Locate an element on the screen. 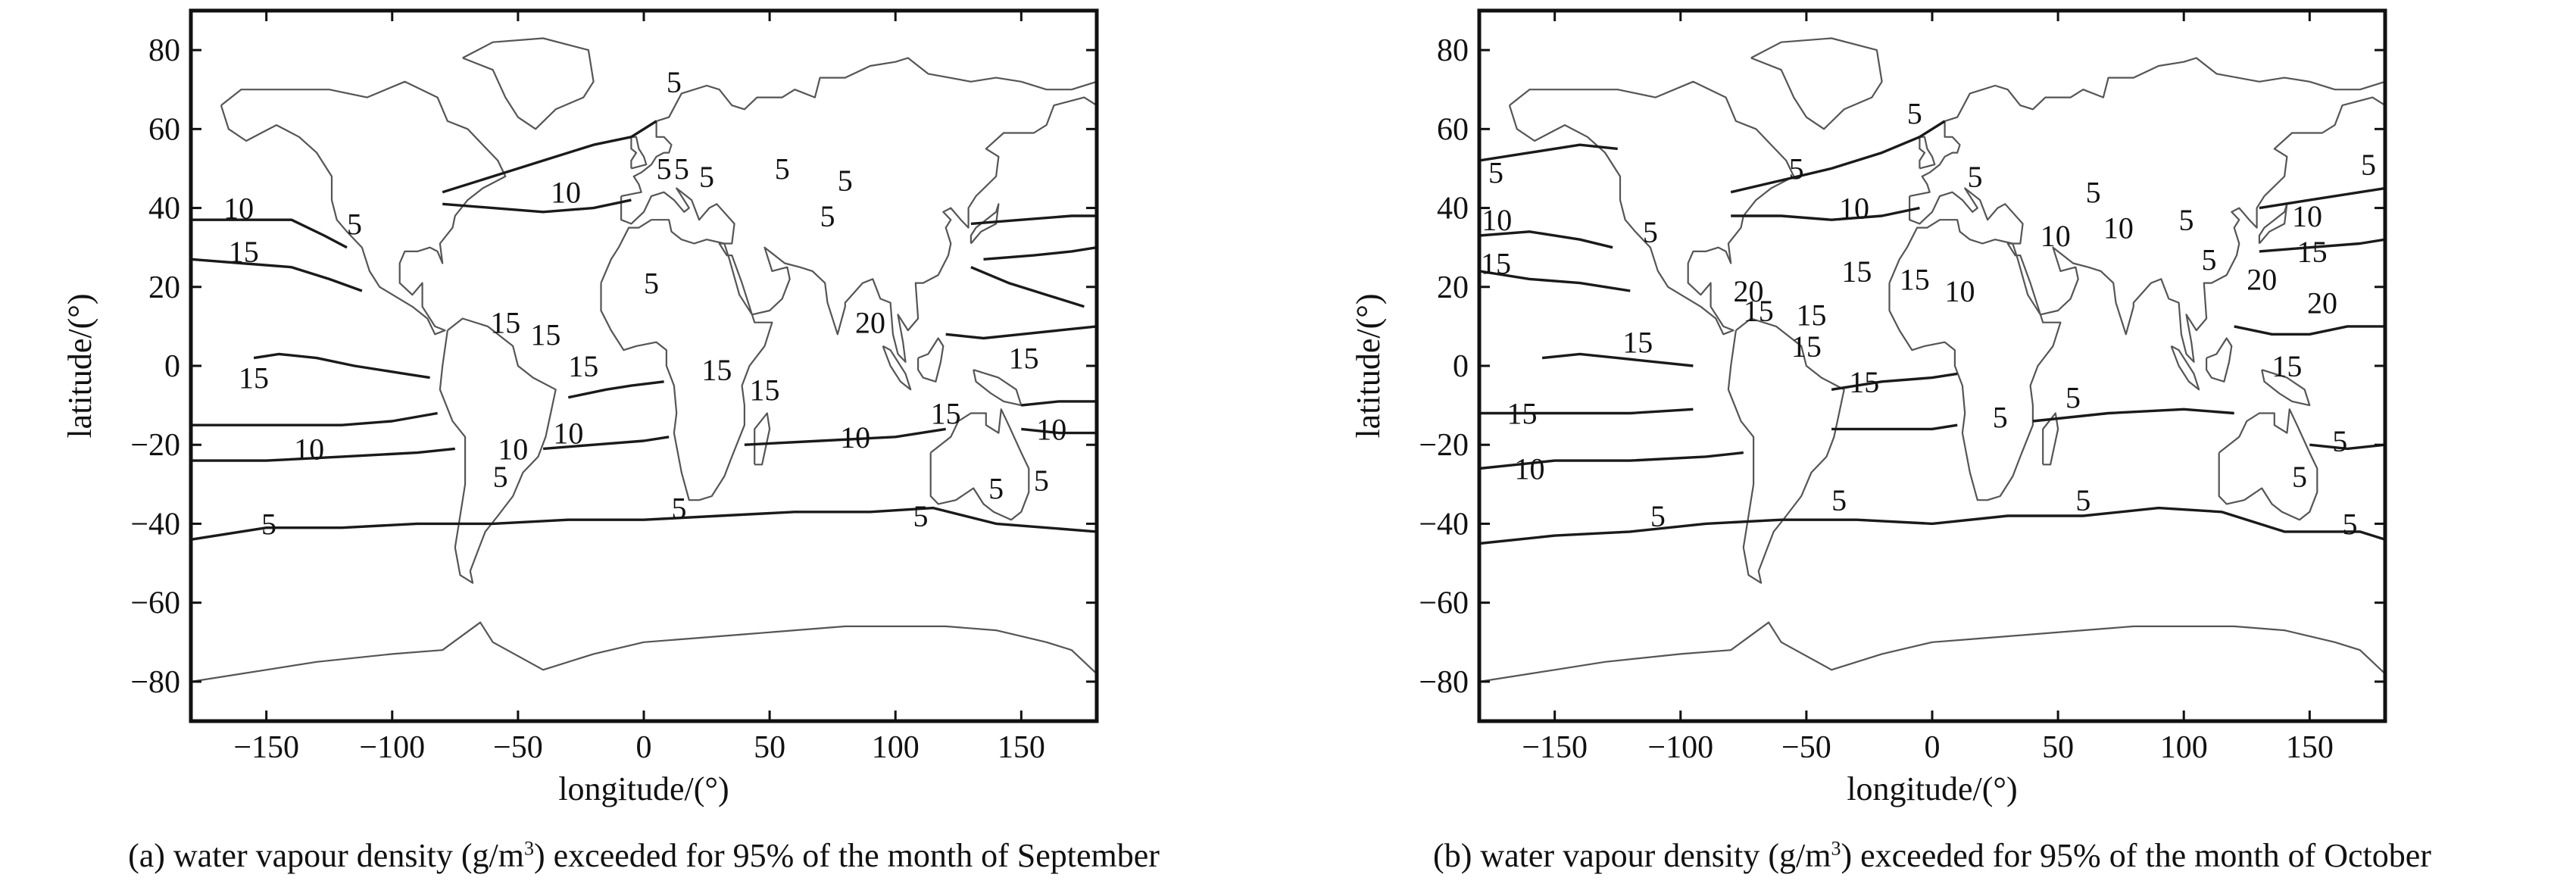 The image size is (2576, 887). x-tick-label: 100 is located at coordinates (2184, 747).